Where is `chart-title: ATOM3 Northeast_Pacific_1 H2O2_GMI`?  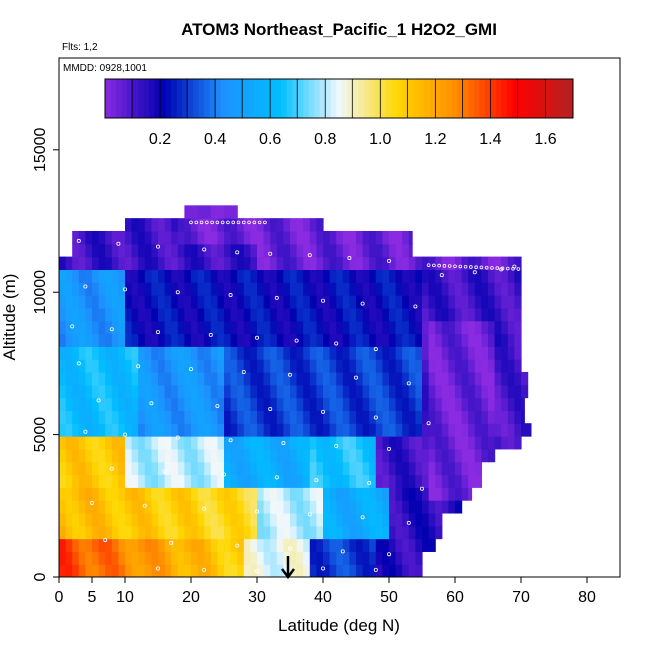 chart-title: ATOM3 Northeast_Pacific_1 H2O2_GMI is located at coordinates (339, 29).